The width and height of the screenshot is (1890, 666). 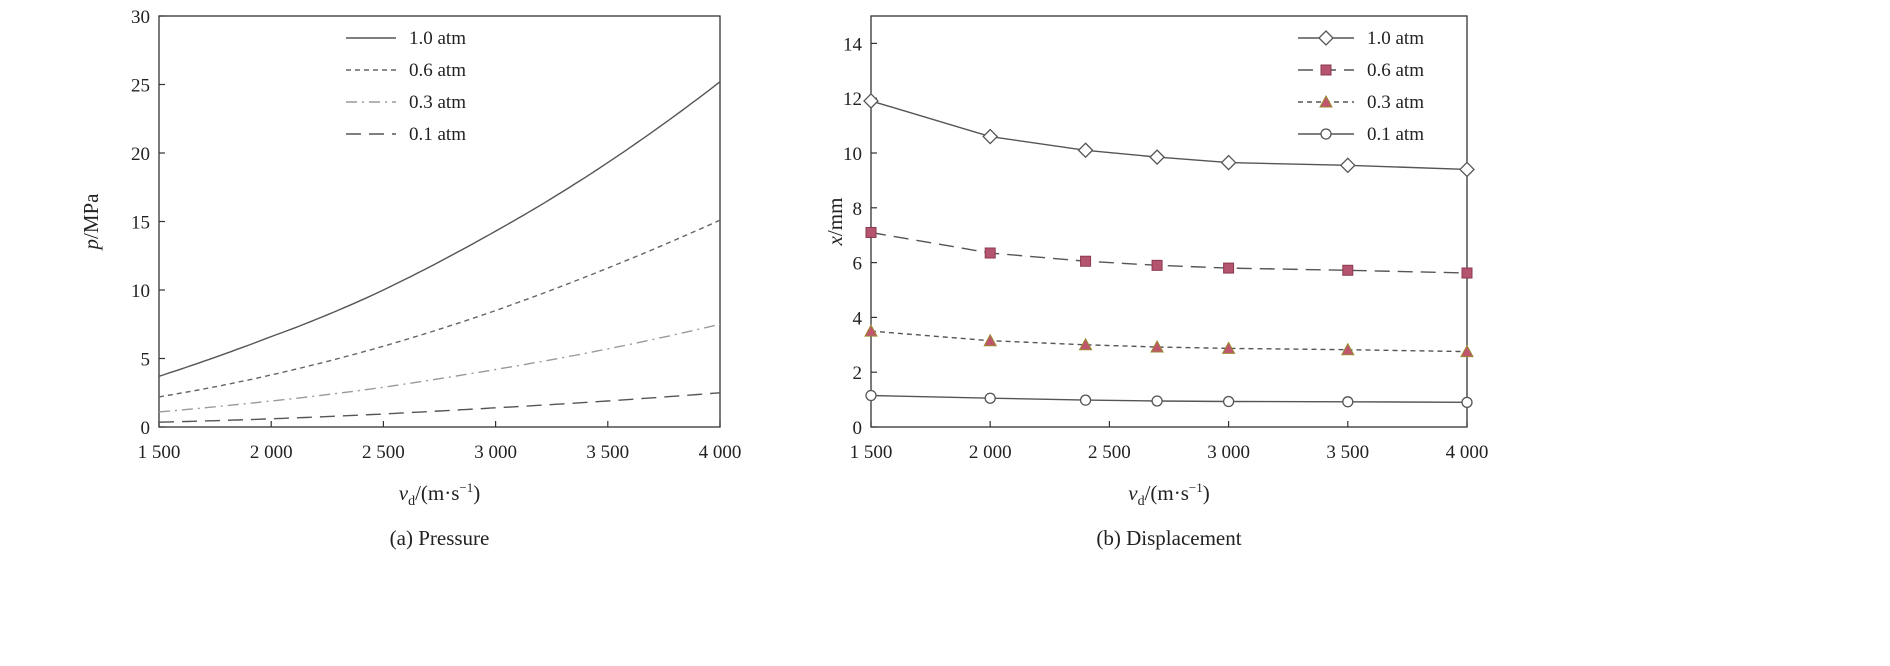 I want to click on y-tick-label: 6, so click(x=858, y=264).